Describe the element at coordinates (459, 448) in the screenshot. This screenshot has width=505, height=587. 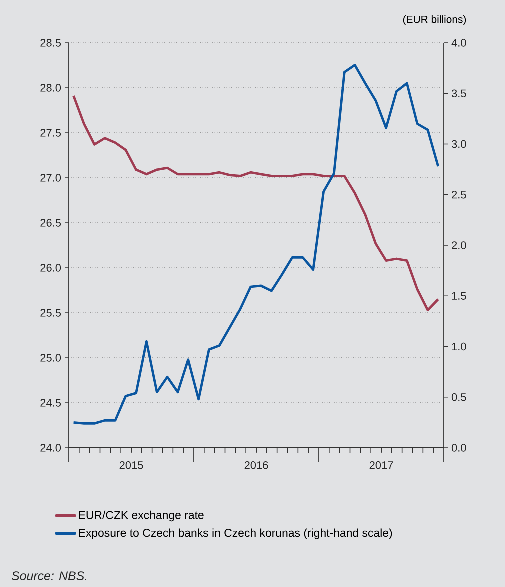
I see `y2-tick-label: 0.0` at that location.